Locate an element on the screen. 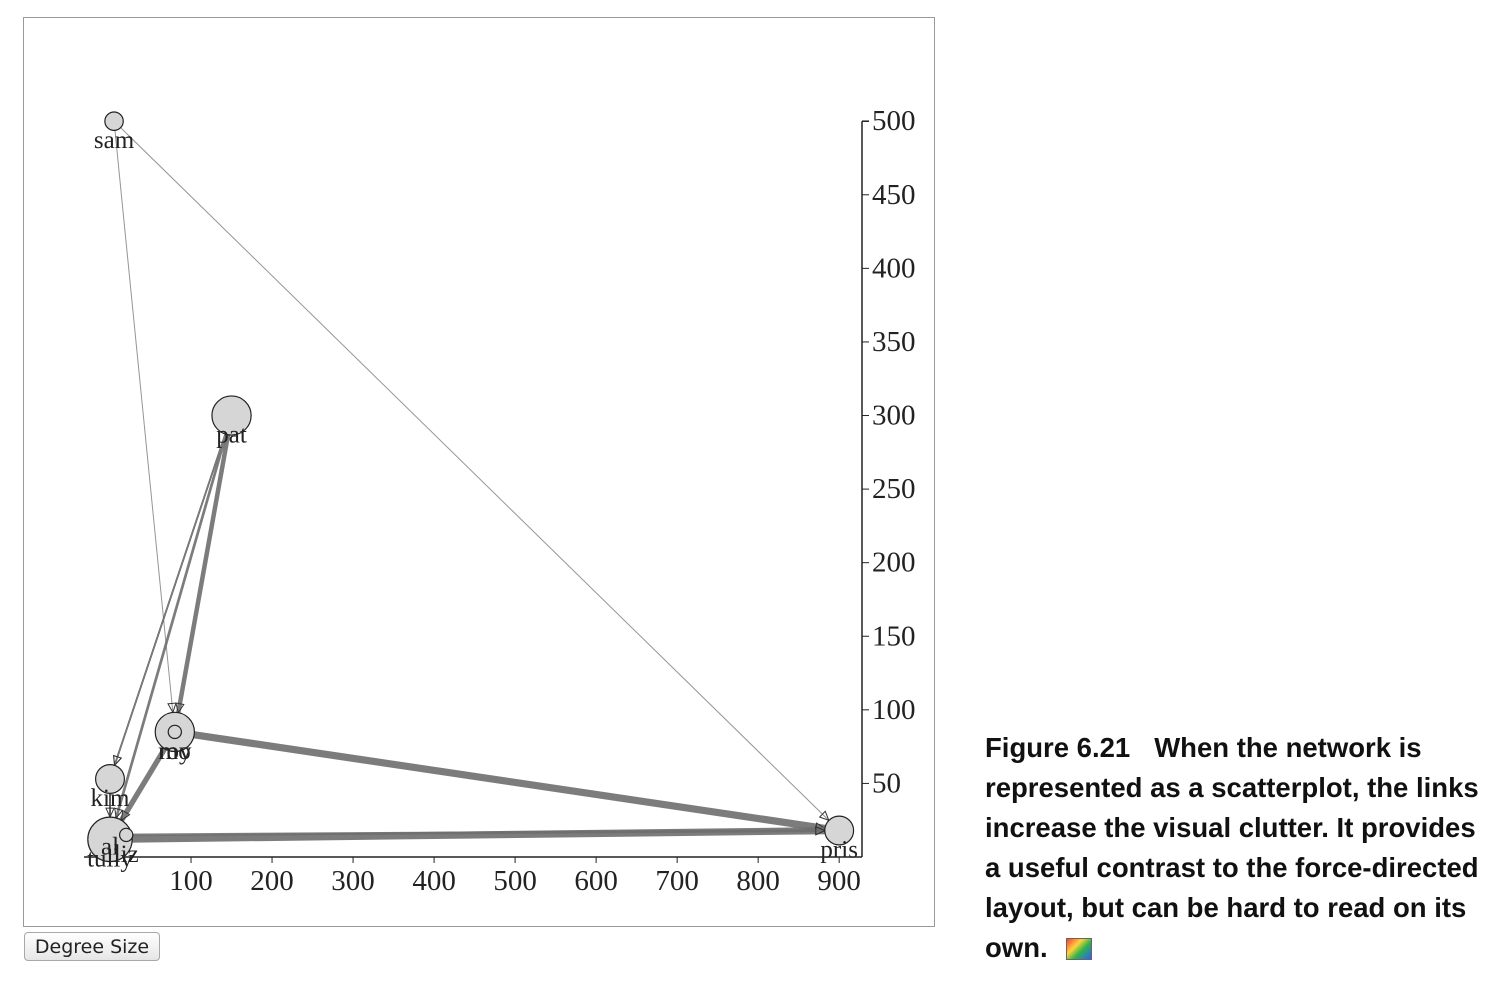  x-tick-label: 700 is located at coordinates (677, 881).